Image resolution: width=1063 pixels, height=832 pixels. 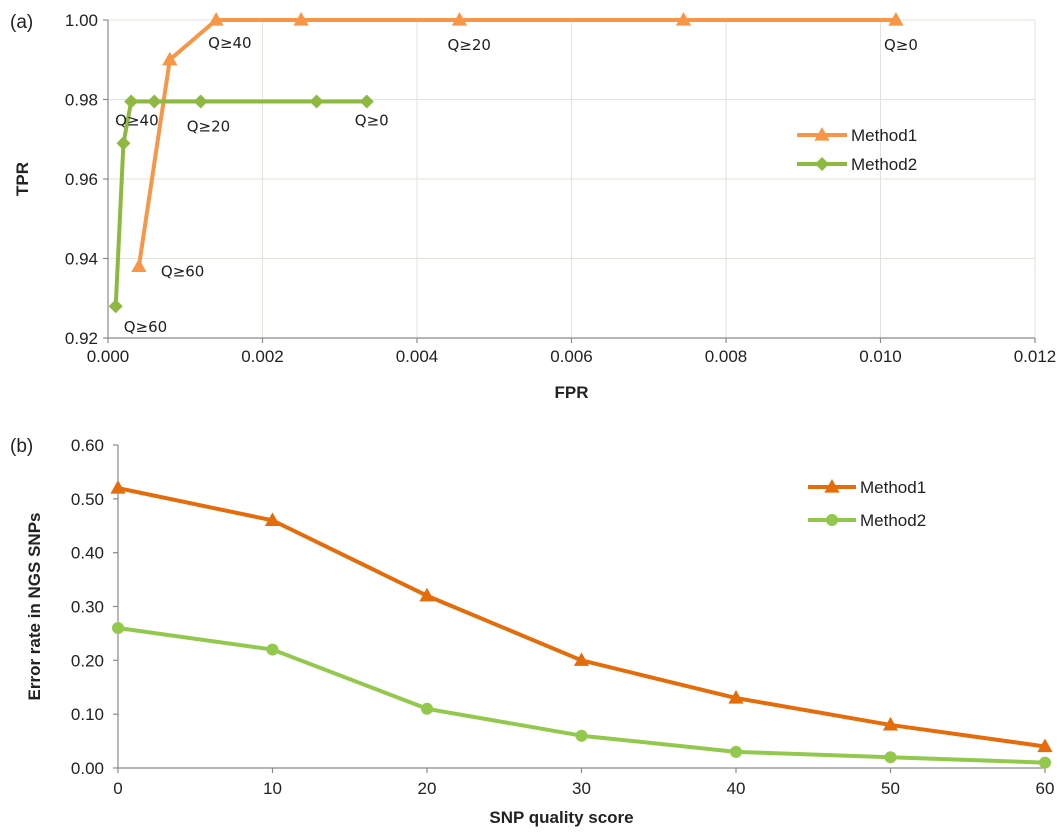 What do you see at coordinates (81, 100) in the screenshot?
I see `y-tick-label: 0.98` at bounding box center [81, 100].